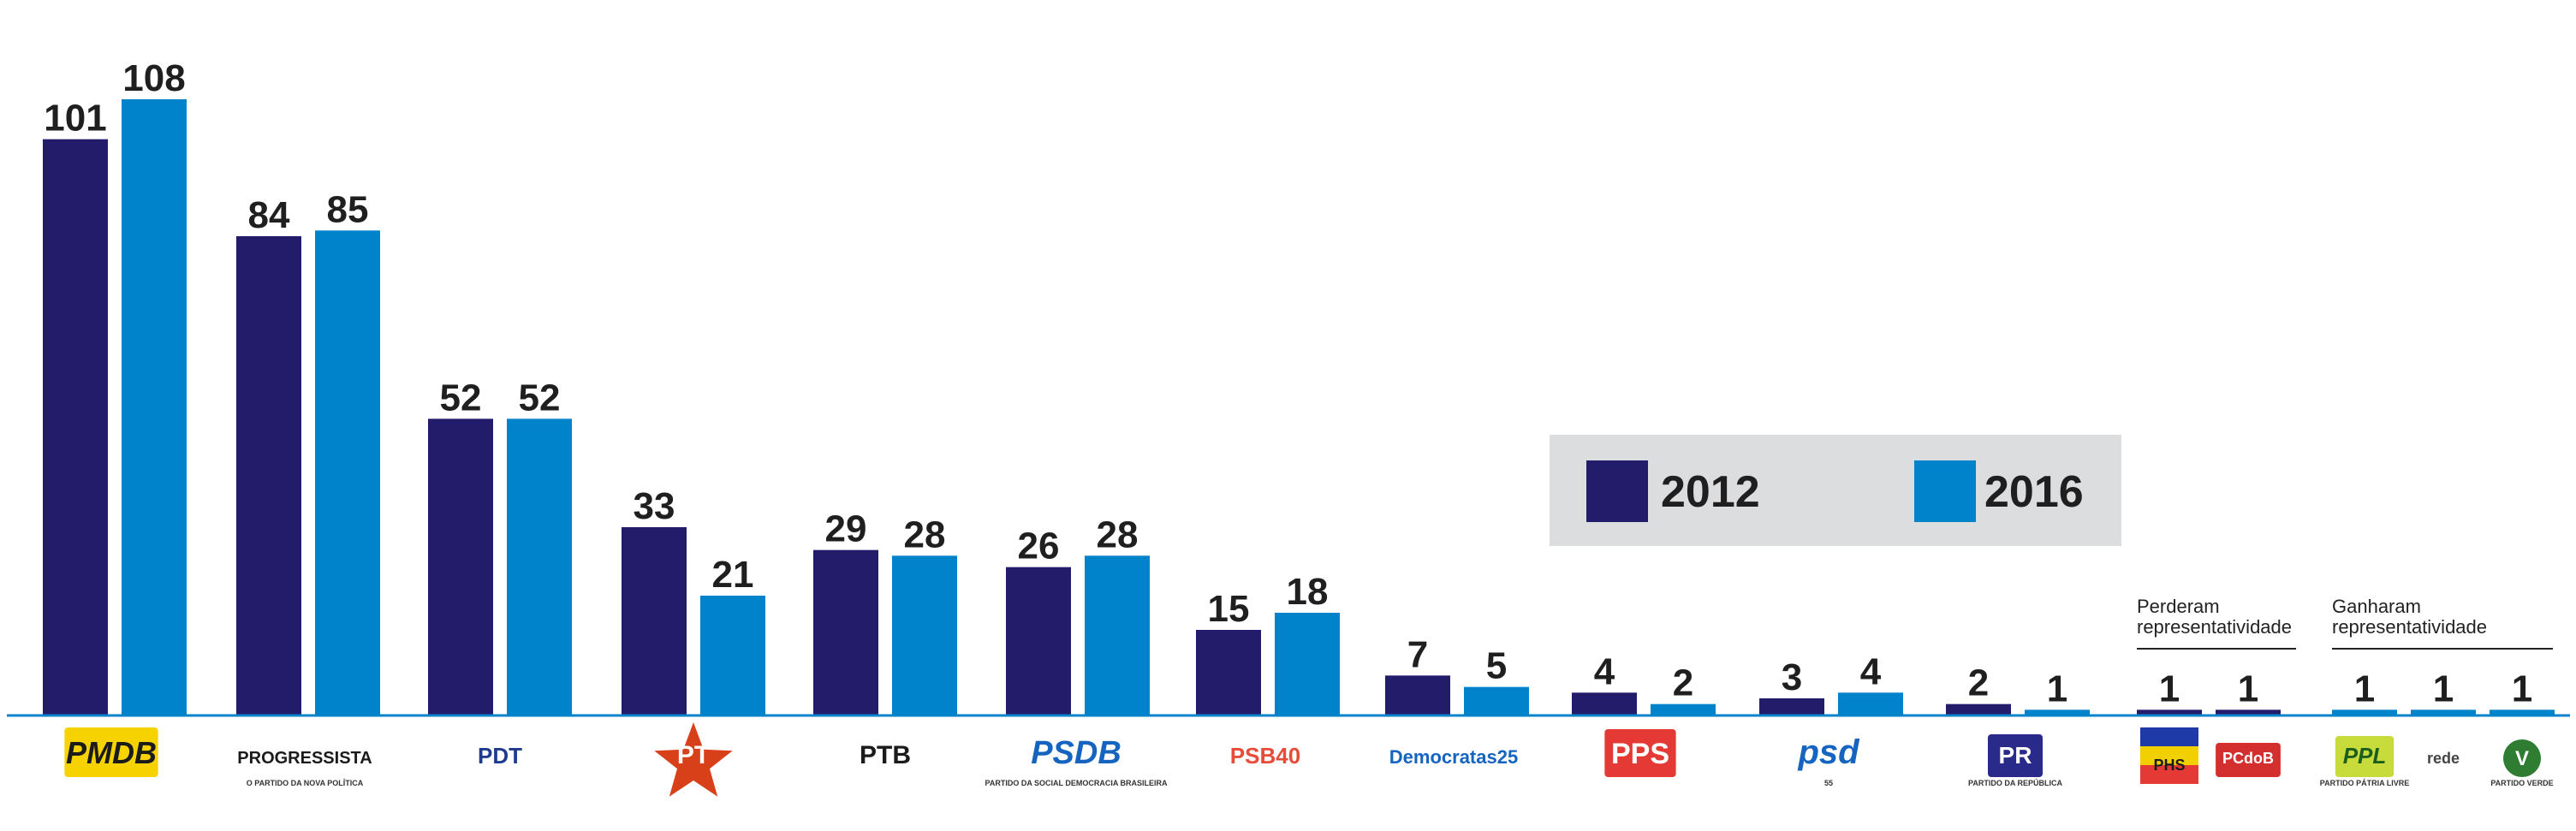 The height and width of the screenshot is (831, 2576). I want to click on logo-text-pcdob: PCdoB, so click(2248, 759).